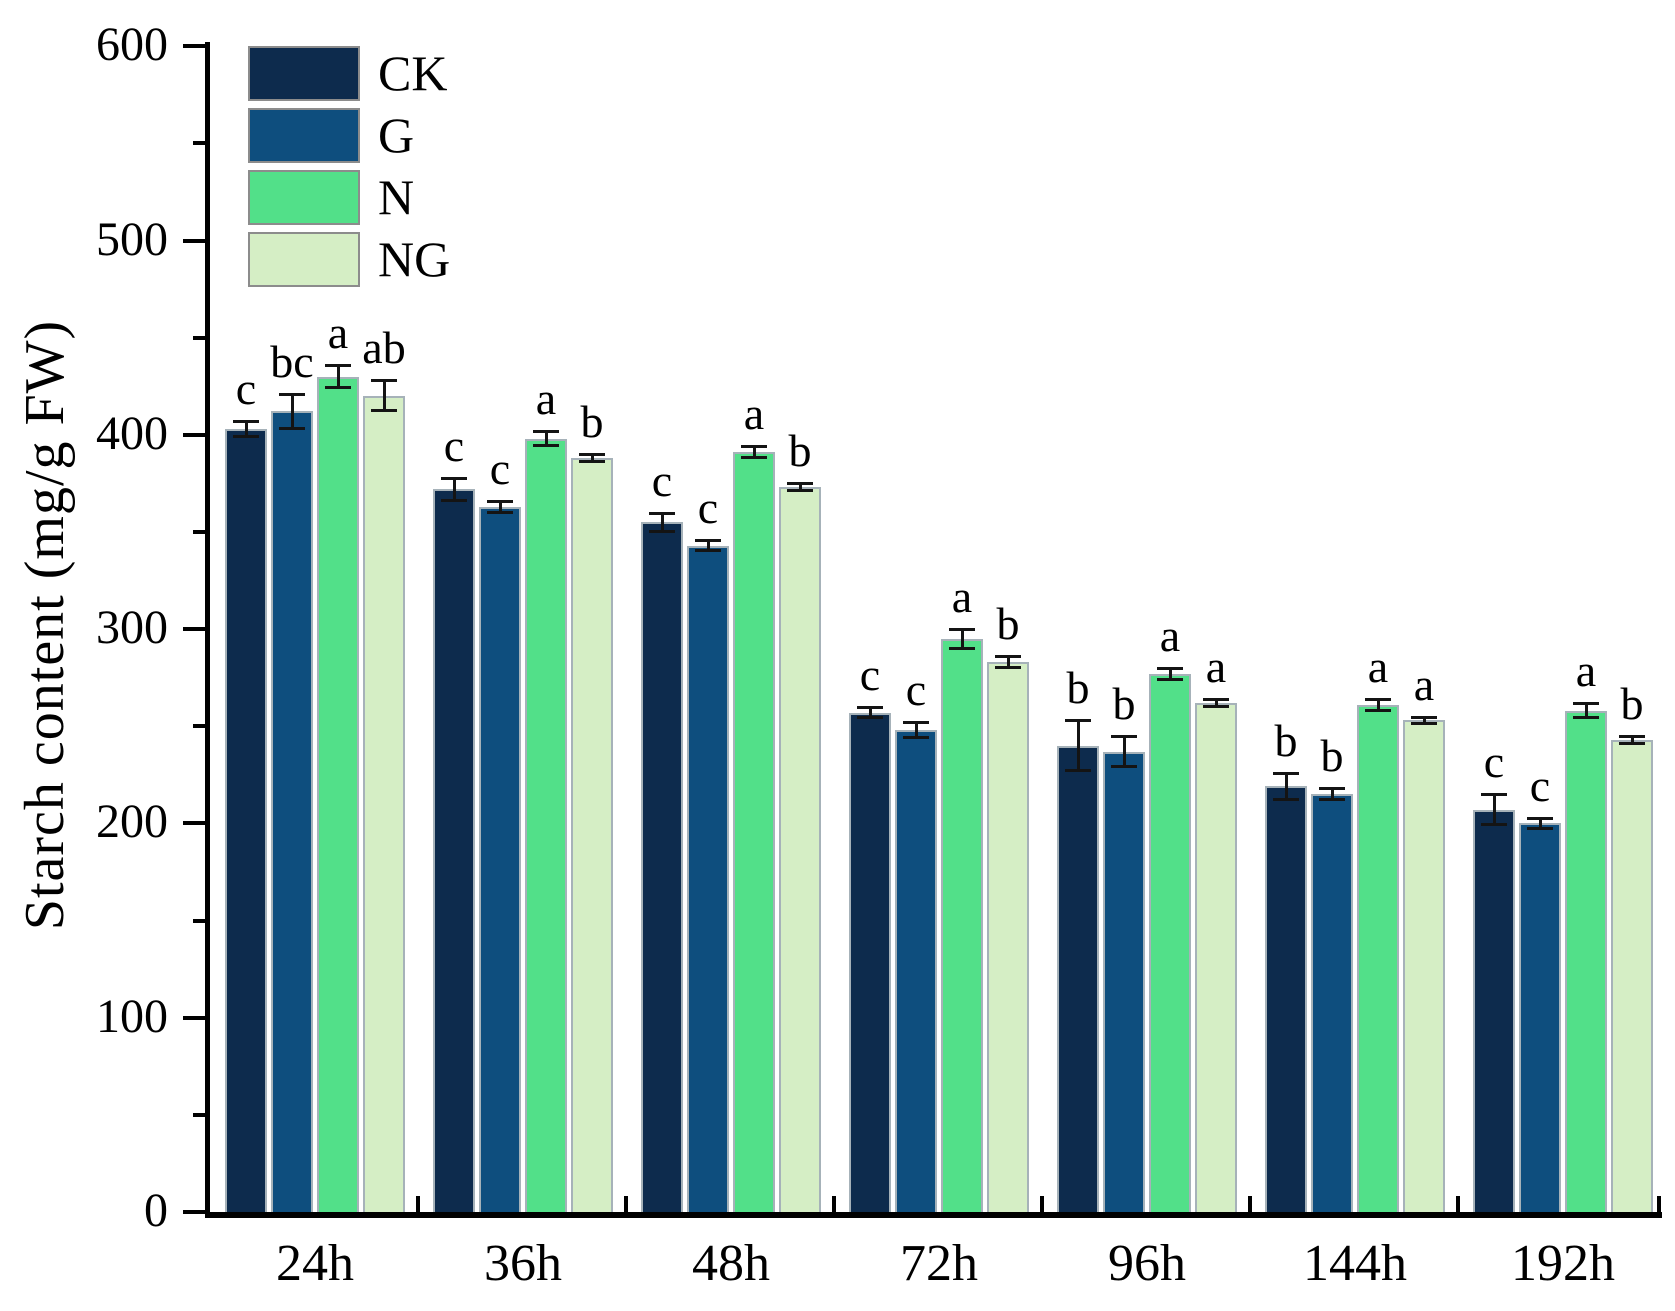 The image size is (1675, 1311). I want to click on bar-N-192h, so click(1586, 961).